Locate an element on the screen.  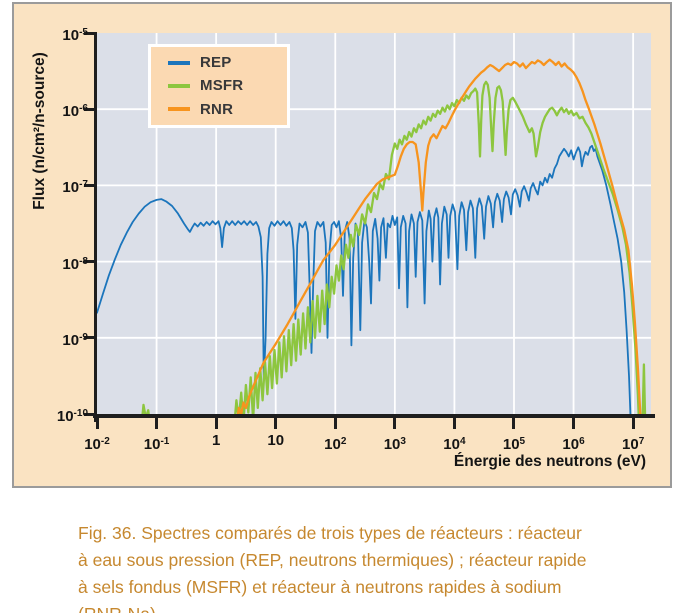
x-axis-title: Énergie des neutrons (eV) is located at coordinates (549, 461).